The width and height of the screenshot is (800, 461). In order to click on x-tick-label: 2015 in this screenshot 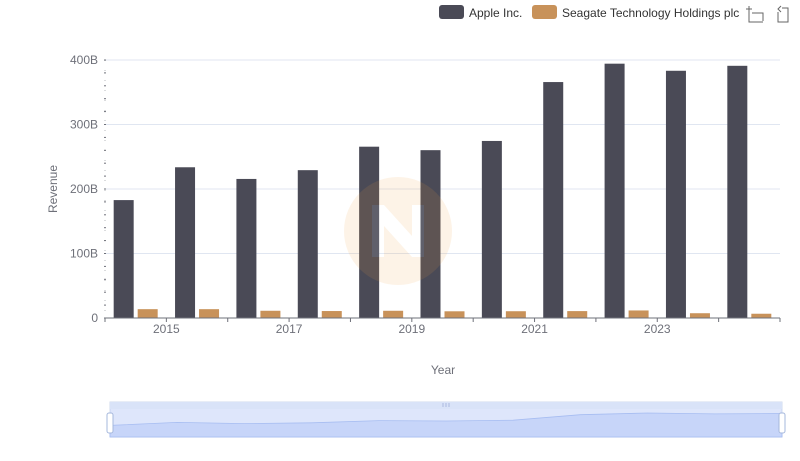, I will do `click(166, 329)`.